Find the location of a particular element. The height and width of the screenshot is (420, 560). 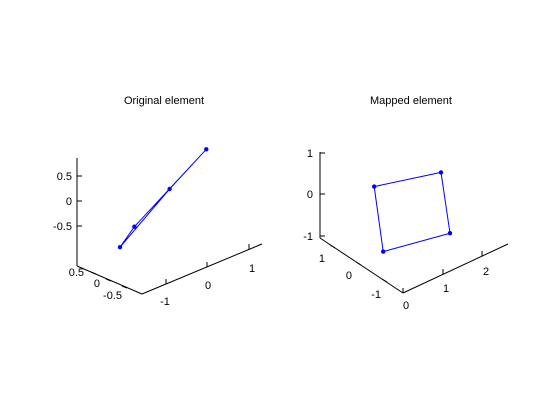

x-tick-label: 2 is located at coordinates (486, 272).